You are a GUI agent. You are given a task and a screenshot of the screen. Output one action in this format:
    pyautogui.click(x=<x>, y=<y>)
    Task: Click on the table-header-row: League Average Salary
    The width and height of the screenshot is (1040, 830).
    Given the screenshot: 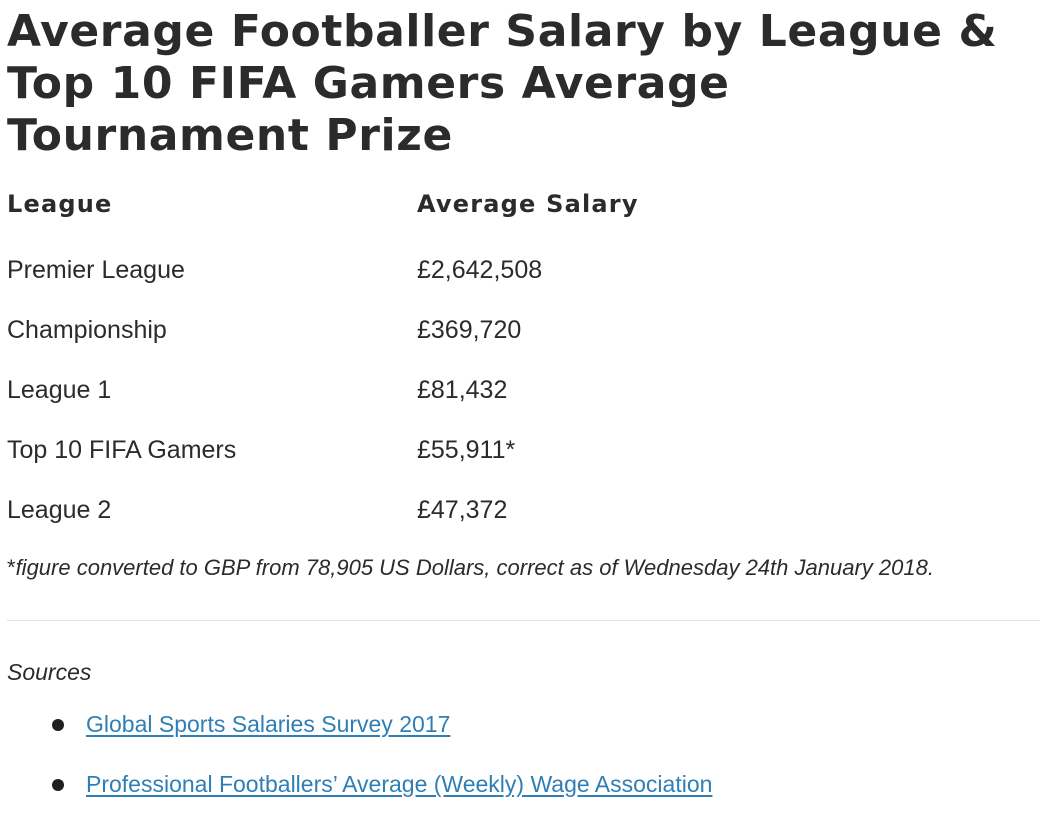 What is the action you would take?
    pyautogui.click(x=412, y=215)
    